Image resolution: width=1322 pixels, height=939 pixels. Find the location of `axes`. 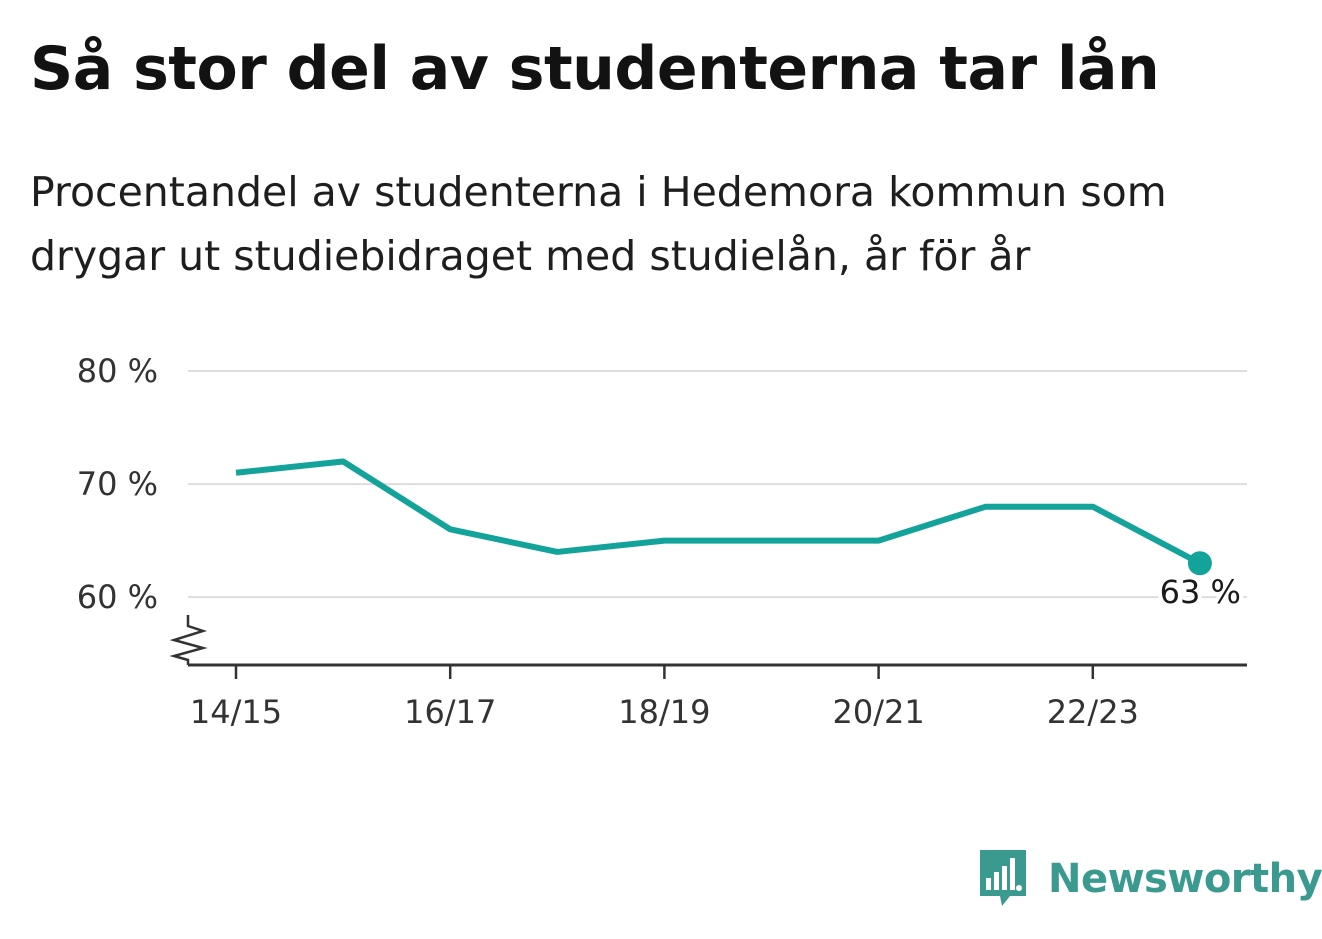

axes is located at coordinates (708, 647).